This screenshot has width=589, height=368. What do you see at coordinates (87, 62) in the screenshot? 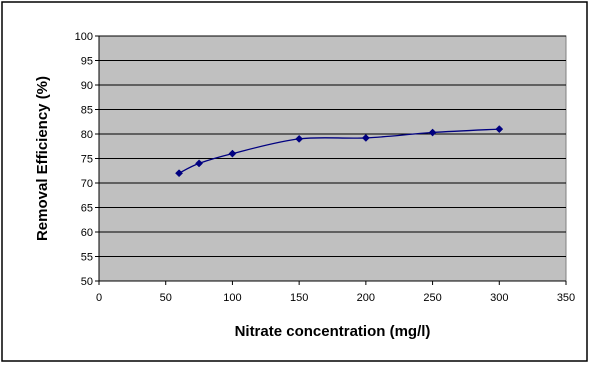
I see `y-tick-label: 95` at bounding box center [87, 62].